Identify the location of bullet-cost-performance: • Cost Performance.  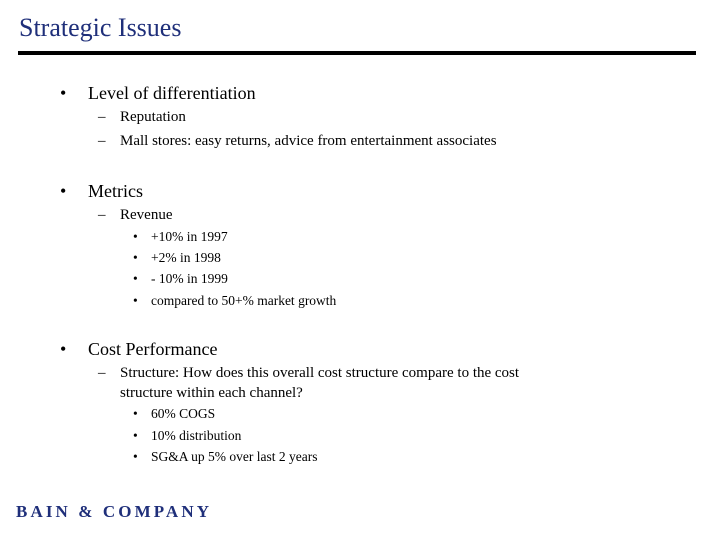
(138, 349).